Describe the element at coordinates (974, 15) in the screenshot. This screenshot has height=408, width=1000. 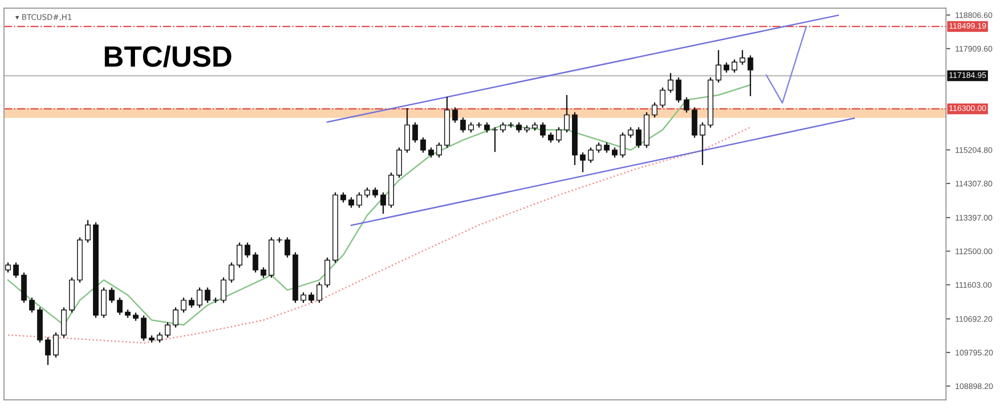
I see `y-tick-label: 118806.60` at that location.